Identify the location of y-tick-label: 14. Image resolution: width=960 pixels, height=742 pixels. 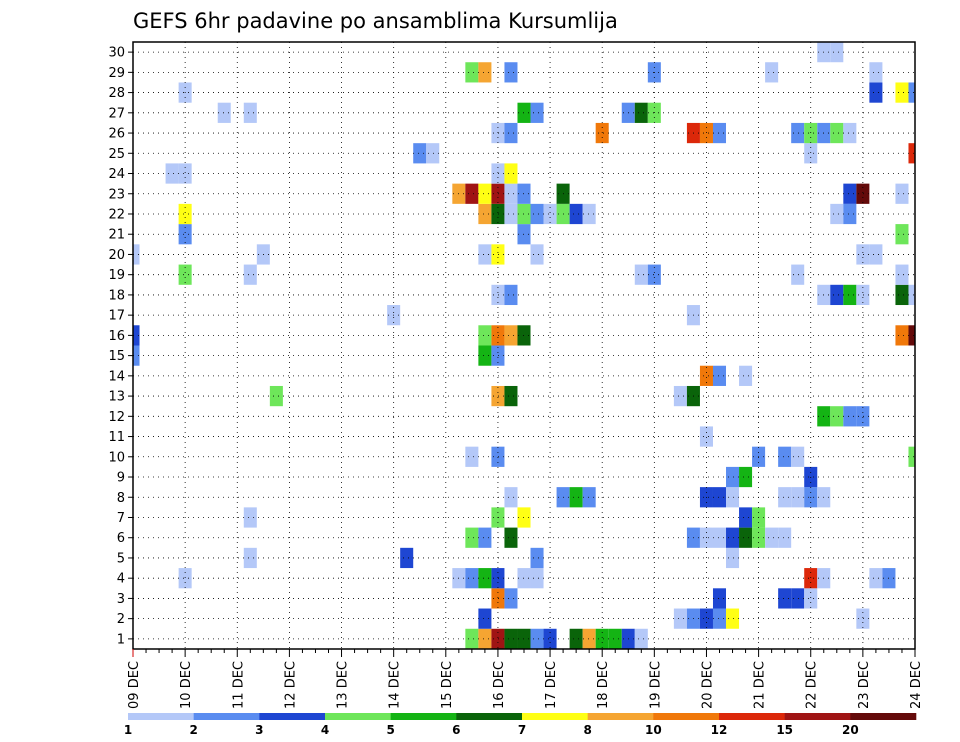
(116, 376).